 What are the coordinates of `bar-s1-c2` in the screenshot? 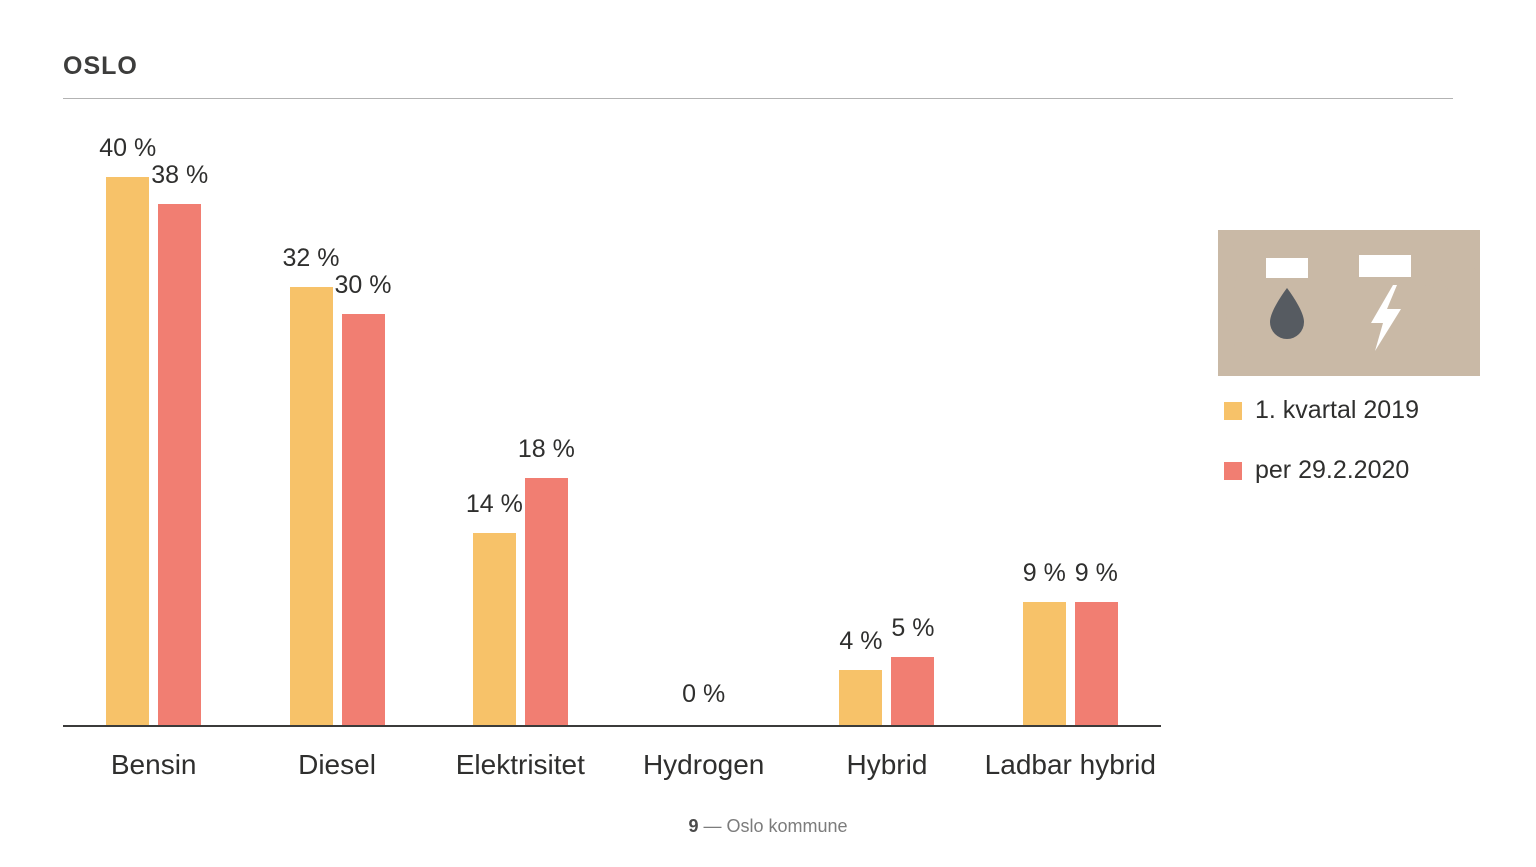 It's located at (546, 601).